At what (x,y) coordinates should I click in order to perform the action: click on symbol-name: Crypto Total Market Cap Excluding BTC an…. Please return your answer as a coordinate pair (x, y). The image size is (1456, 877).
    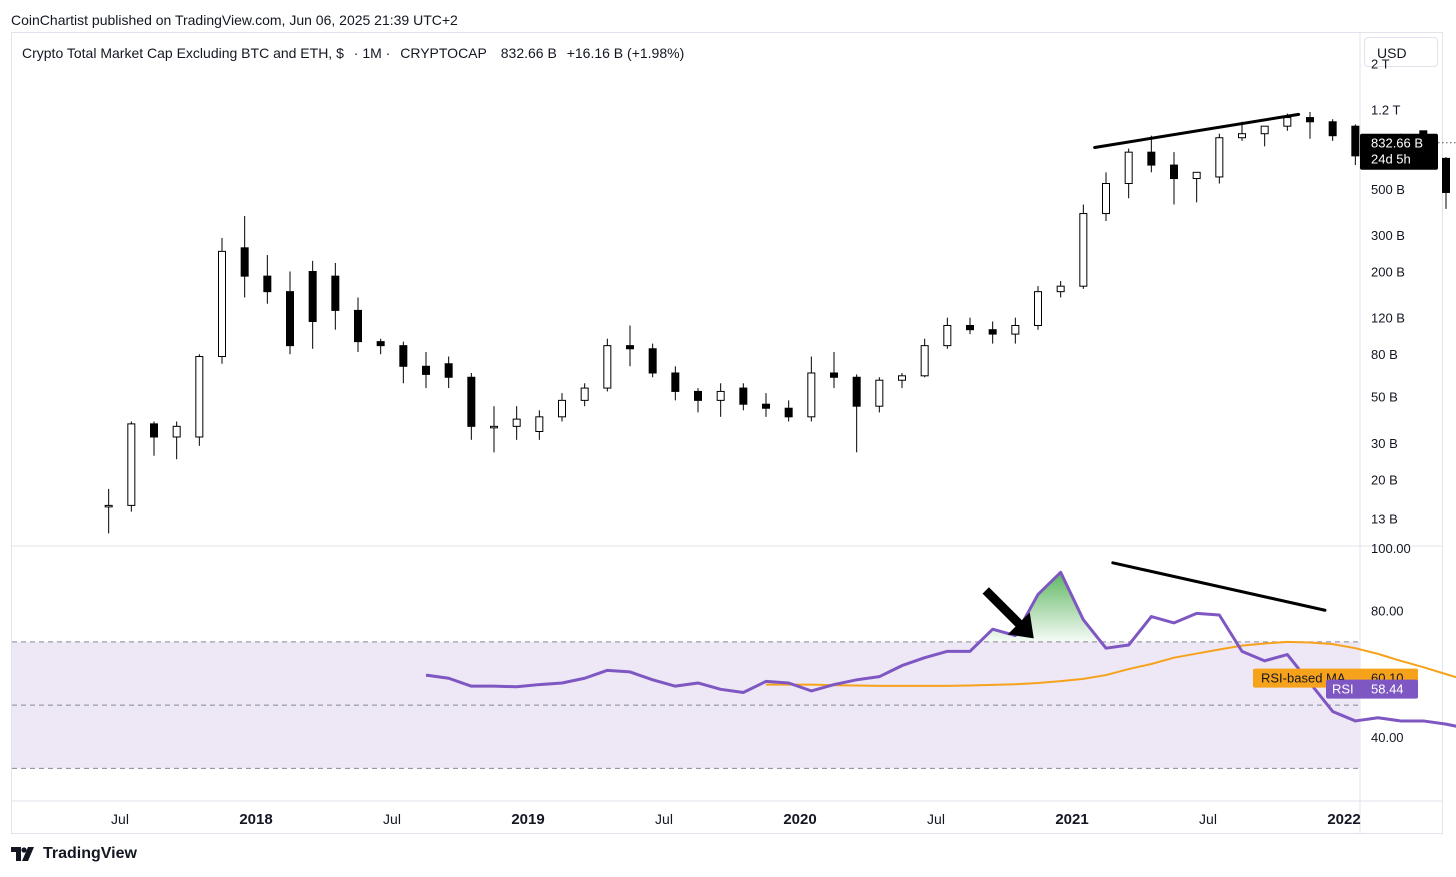
    Looking at the image, I should click on (183, 53).